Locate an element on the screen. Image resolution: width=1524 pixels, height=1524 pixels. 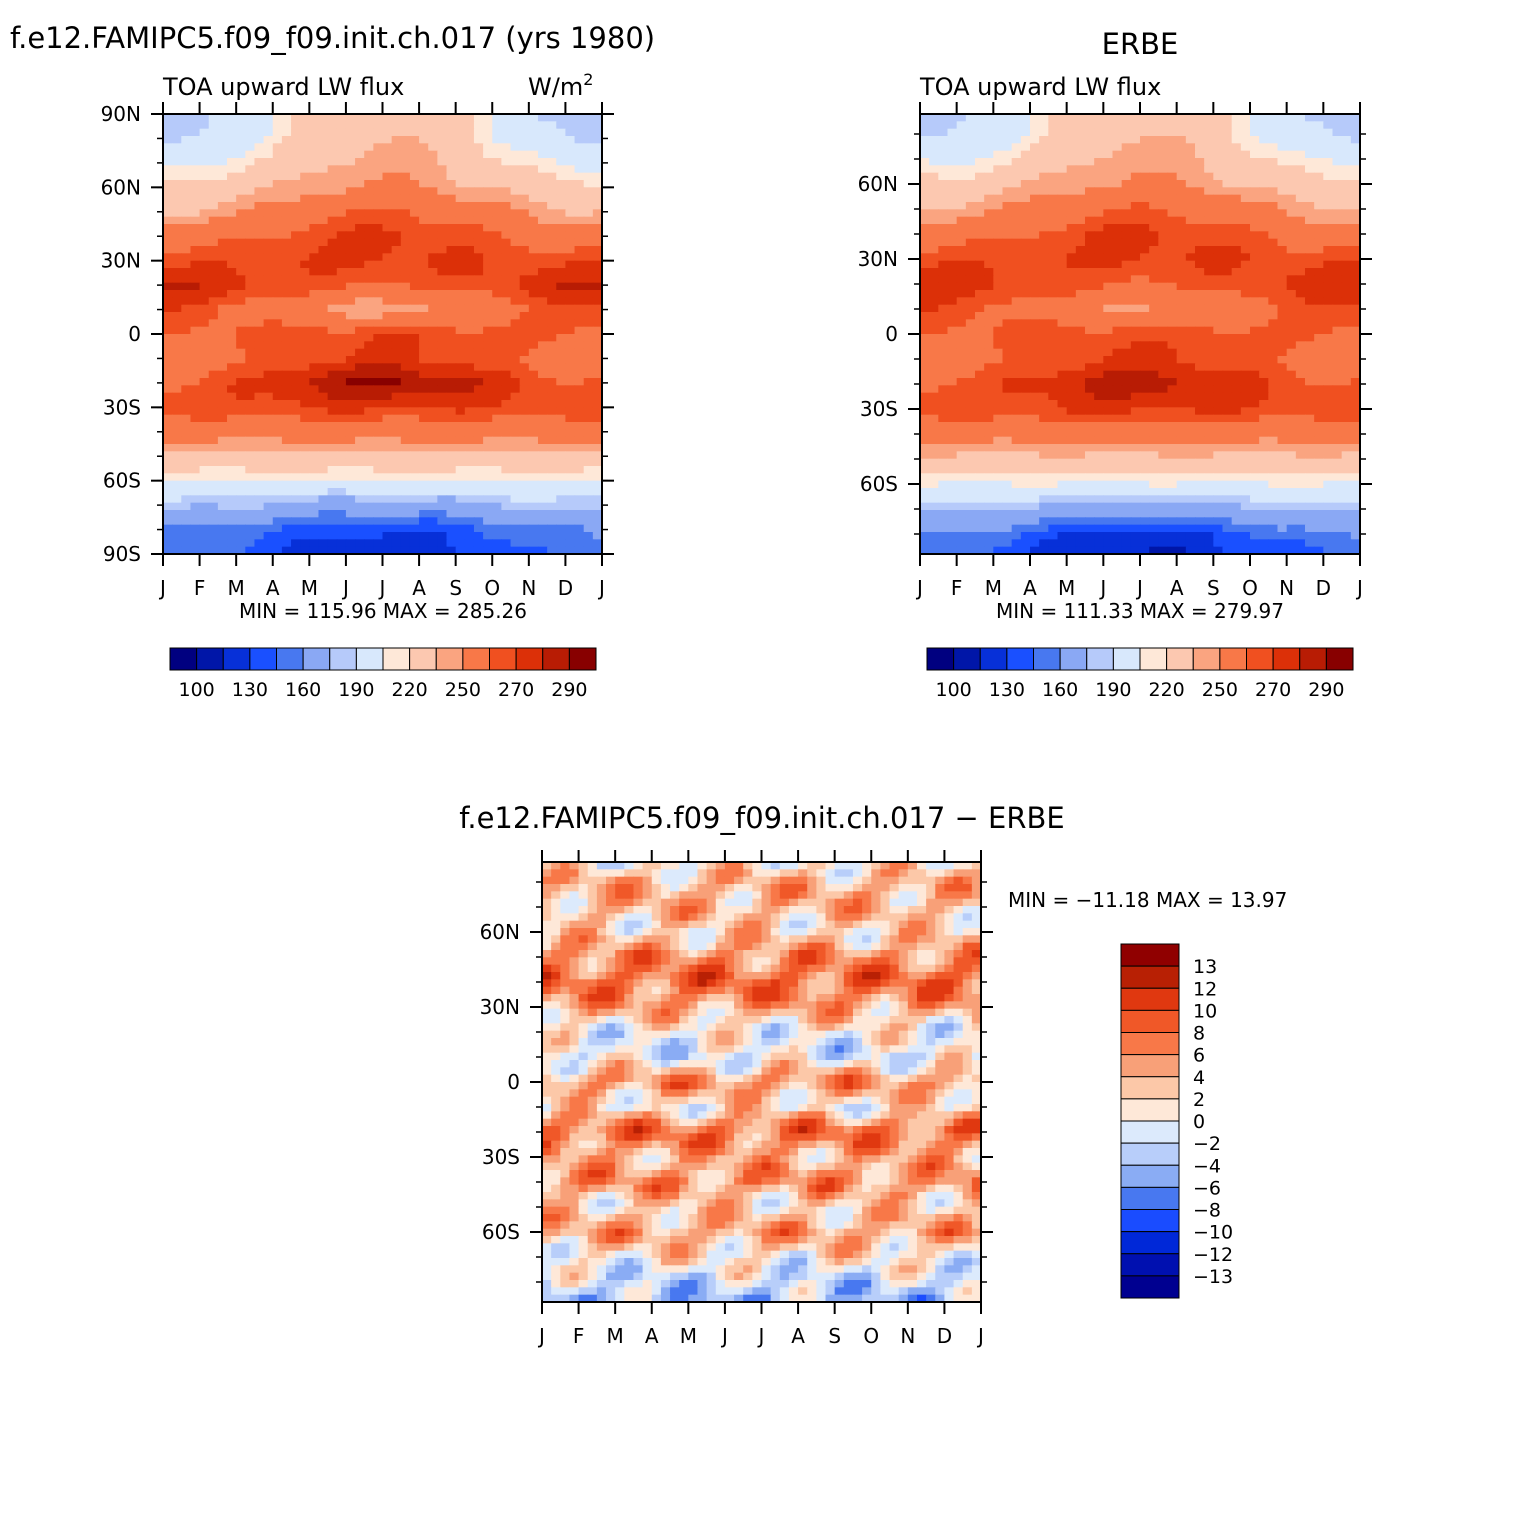
colorbar-label: 290 is located at coordinates (569, 690).